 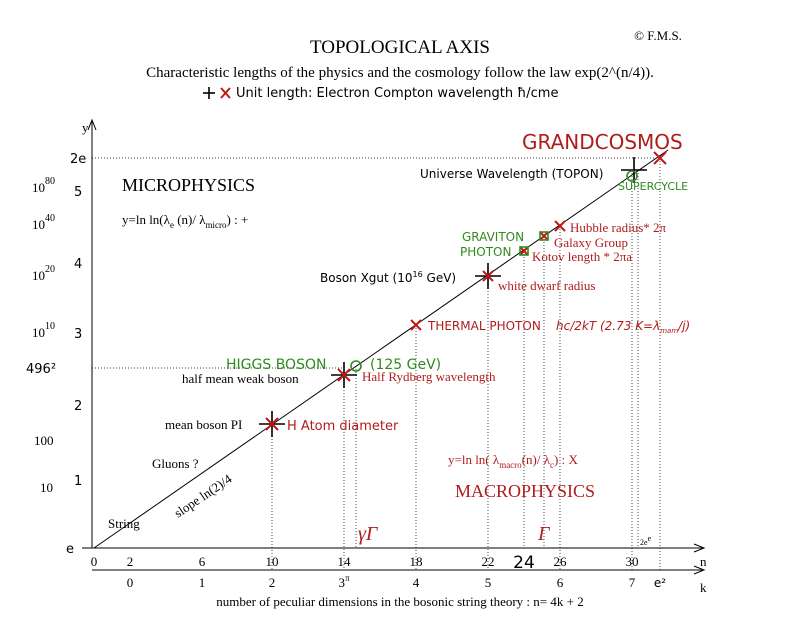 What do you see at coordinates (94, 561) in the screenshot?
I see `n-tick-label: 0` at bounding box center [94, 561].